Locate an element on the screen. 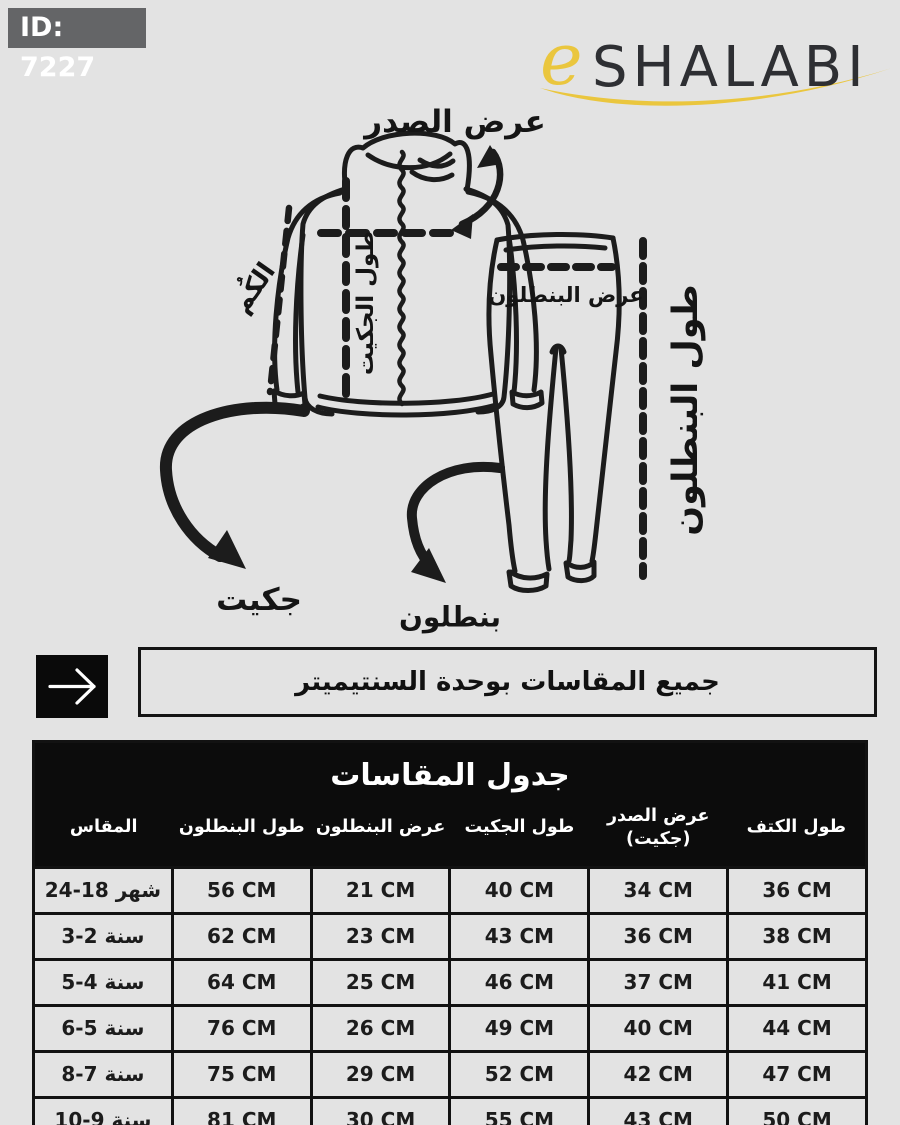 The width and height of the screenshot is (900, 1125). table-cell: 42 CM is located at coordinates (658, 1074).